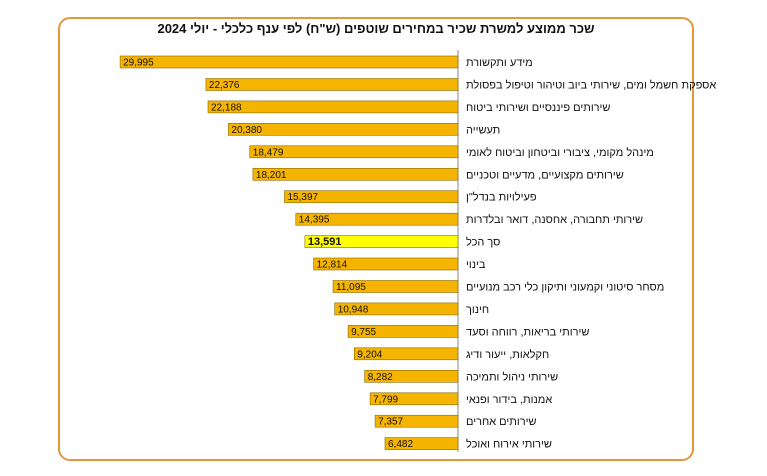 This screenshot has height=476, width=767. What do you see at coordinates (499, 63) in the screenshot?
I see `category-label: מידע ותקשורת` at bounding box center [499, 63].